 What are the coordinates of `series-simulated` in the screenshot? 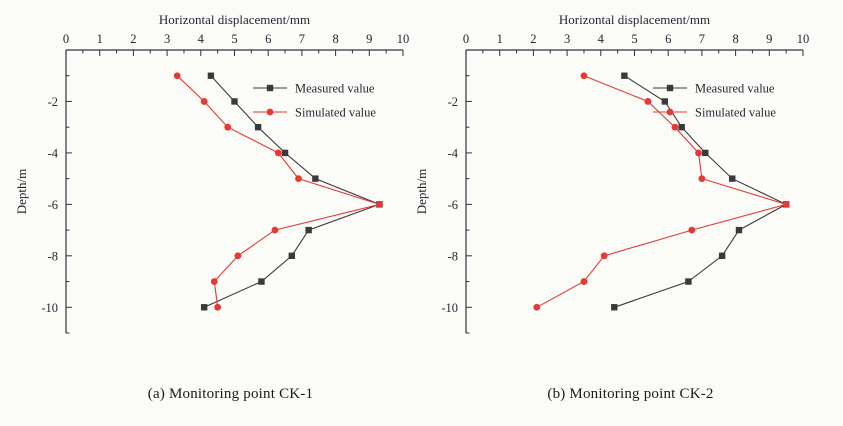 It's located at (278, 191).